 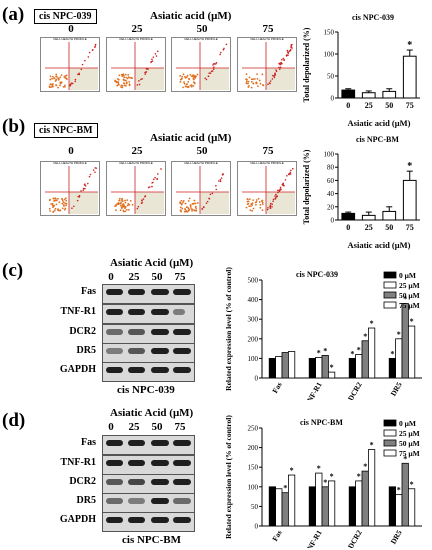 What do you see at coordinates (331, 181) in the screenshot?
I see `chart-b-y-tick-label: 60` at bounding box center [331, 181].